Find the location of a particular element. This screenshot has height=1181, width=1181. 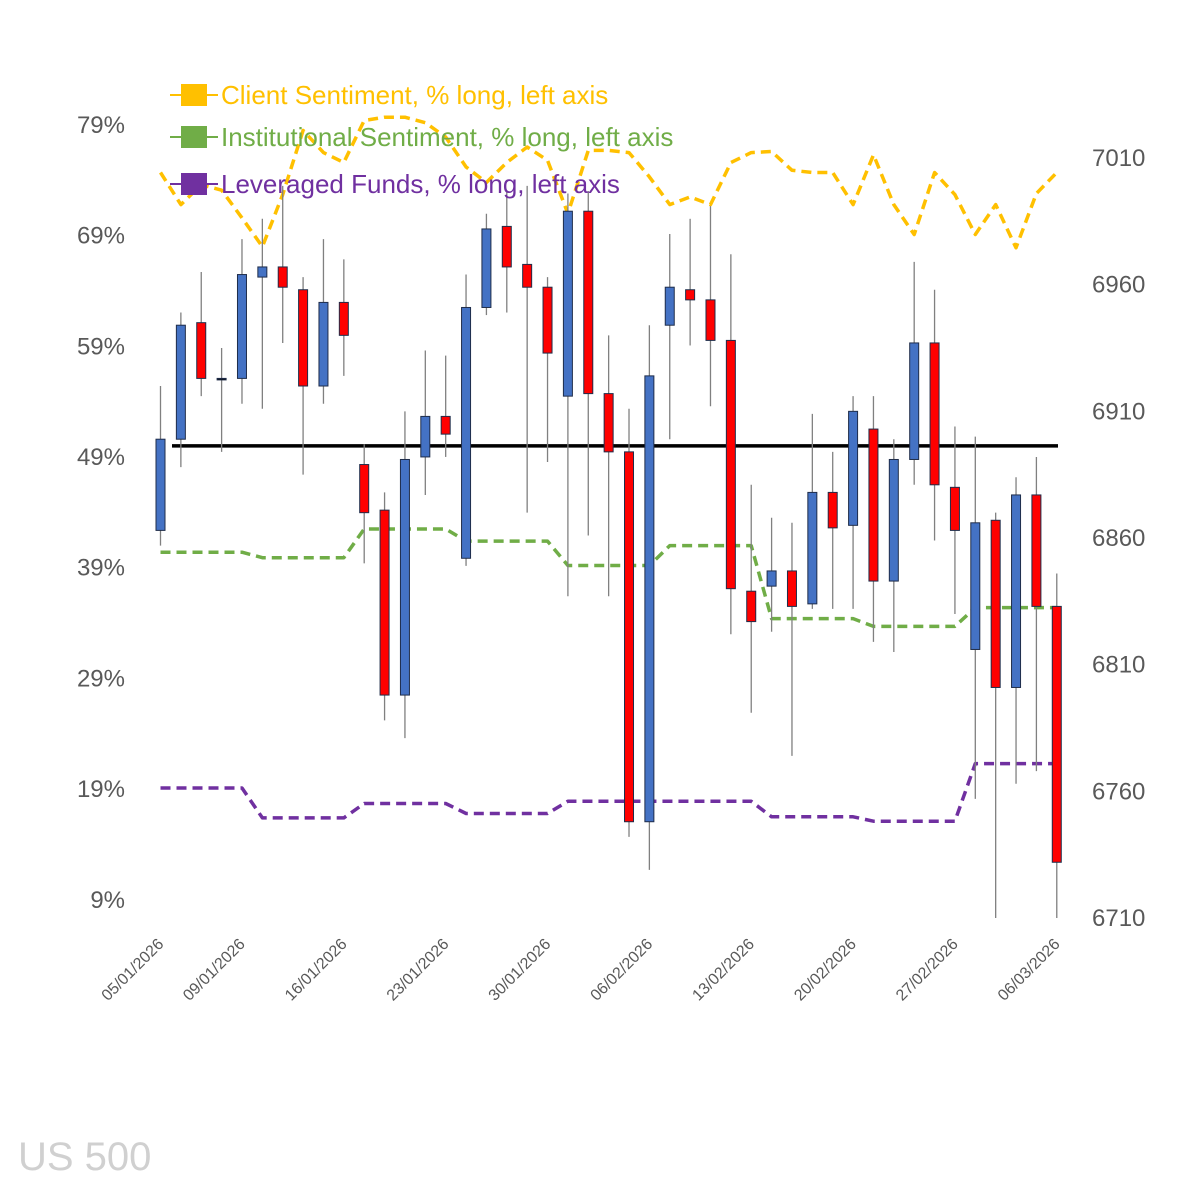

left-axis-tick-label: 29% is located at coordinates (101, 678).